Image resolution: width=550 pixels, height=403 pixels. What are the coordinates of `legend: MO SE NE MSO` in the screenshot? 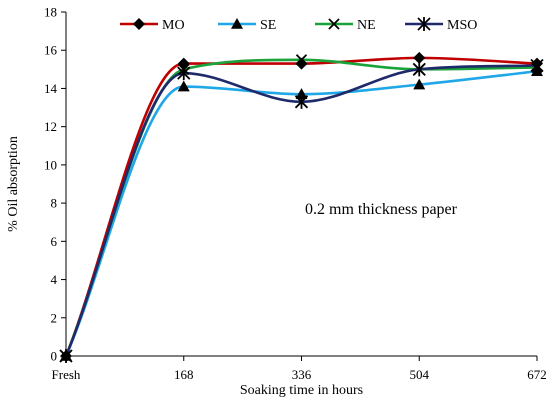 It's located at (298, 25).